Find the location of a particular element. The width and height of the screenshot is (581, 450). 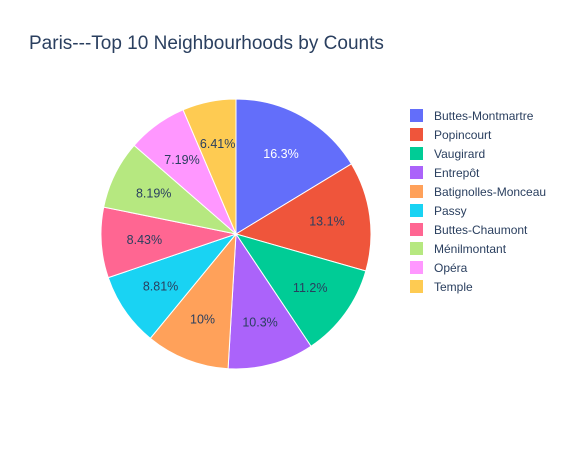

legend-label-0: Buttes-Montmartre is located at coordinates (484, 115).